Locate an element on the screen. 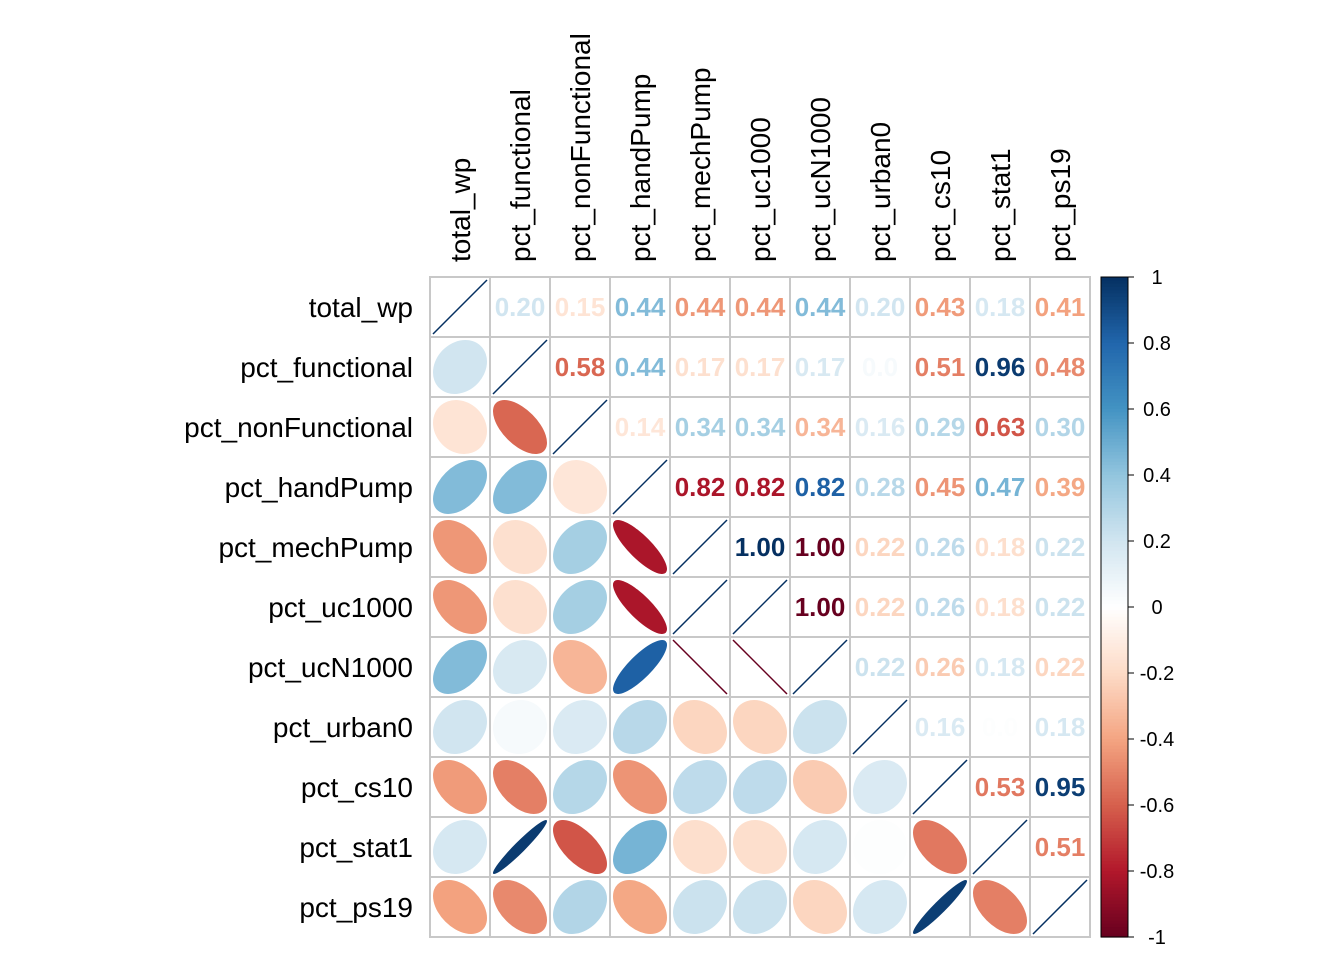 This screenshot has height=960, width=1344. row-label: pct_ucN1000 is located at coordinates (330, 667).